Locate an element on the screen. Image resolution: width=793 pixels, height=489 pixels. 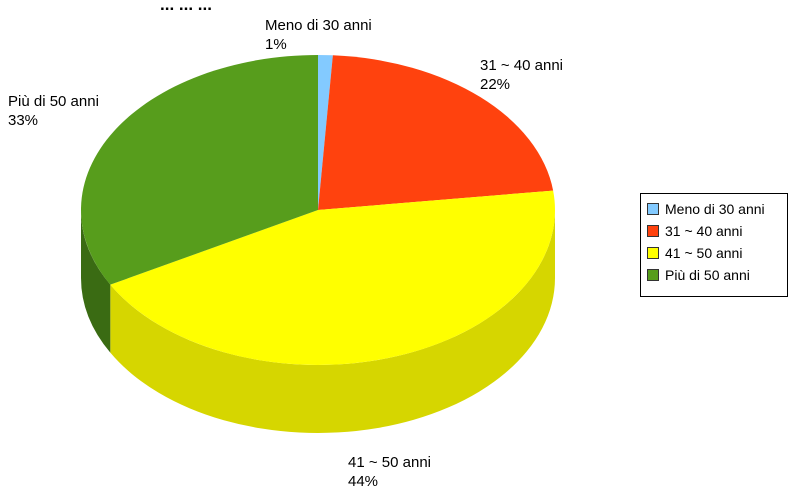
legend-item: Meno di 30 anni is located at coordinates (714, 209).